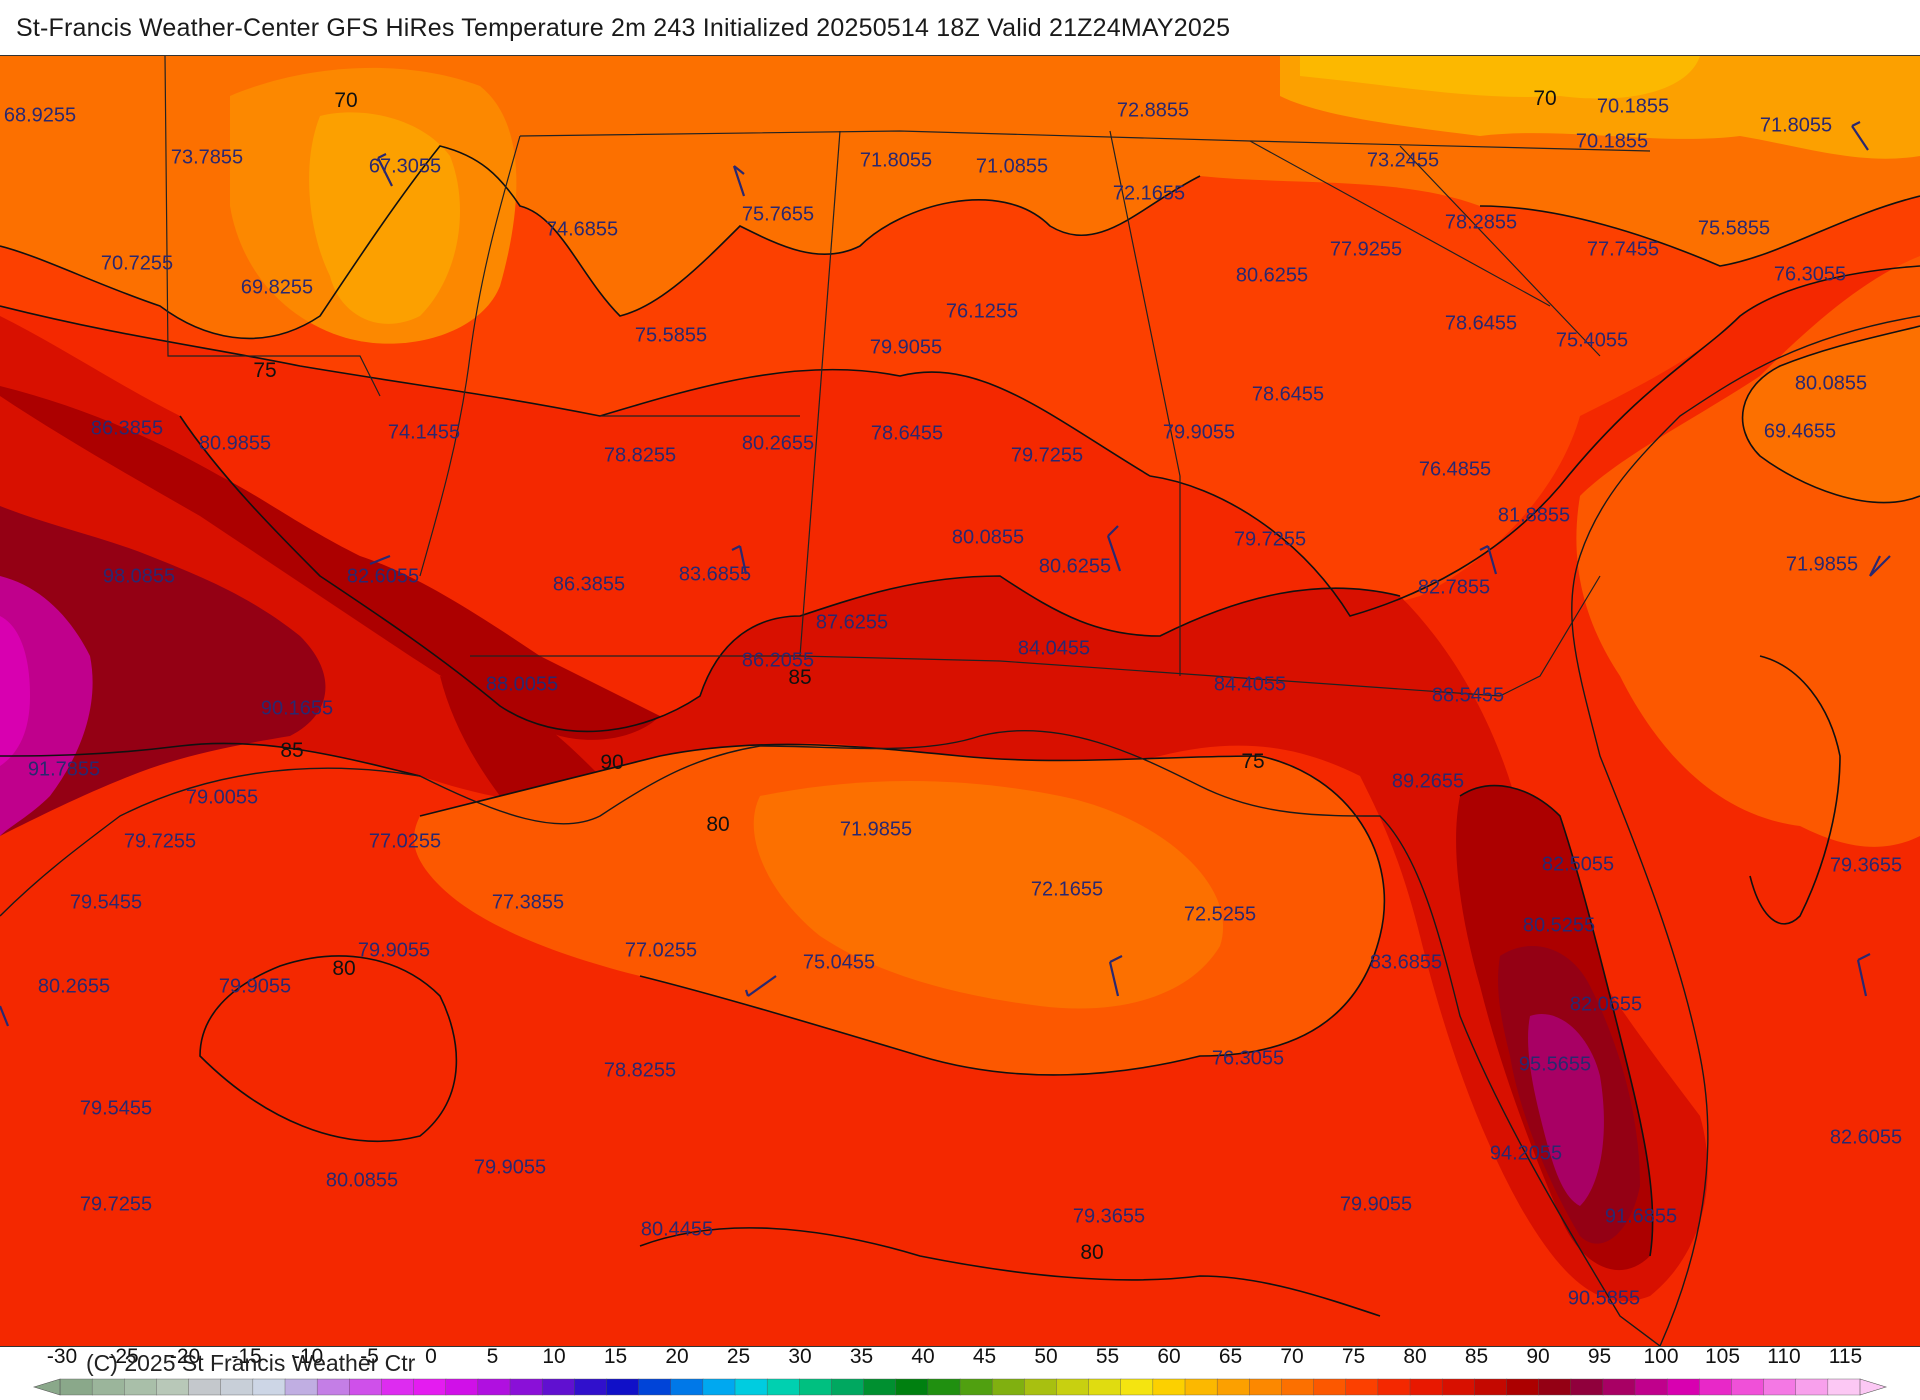 The width and height of the screenshot is (1920, 1400). I want to click on station-value: 72.5255, so click(1220, 914).